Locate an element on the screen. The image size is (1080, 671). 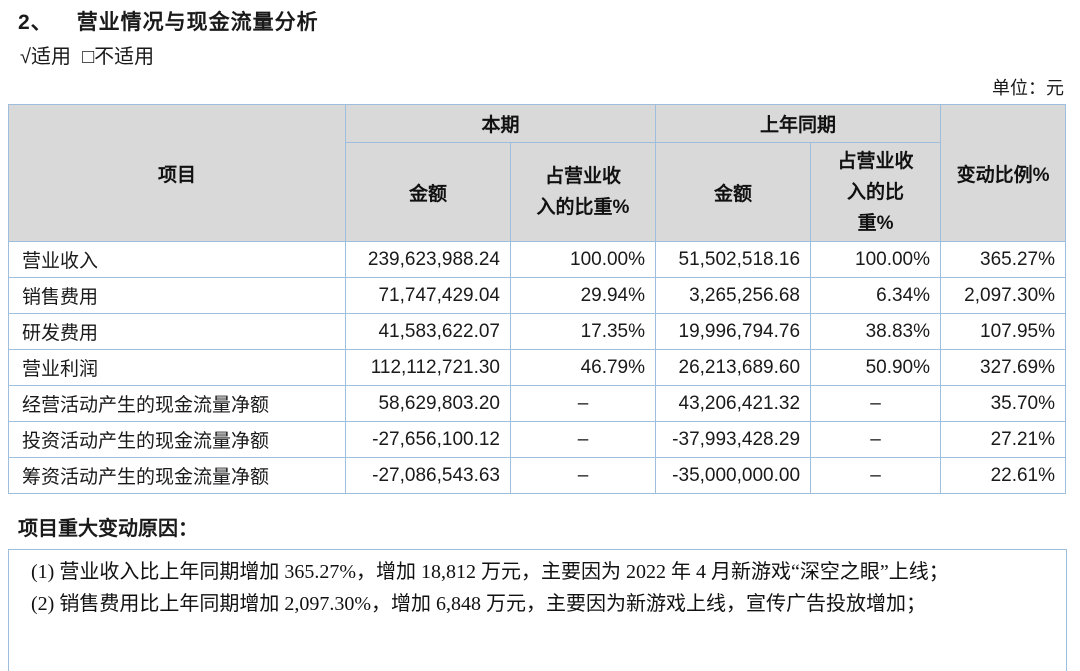
prior-amount: 19,996,794.76 is located at coordinates (733, 331).